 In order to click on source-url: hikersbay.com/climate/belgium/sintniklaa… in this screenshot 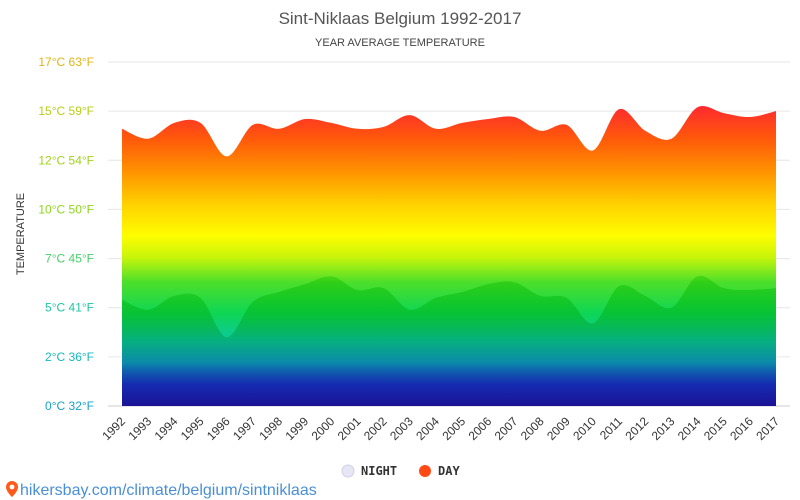, I will do `click(168, 490)`.